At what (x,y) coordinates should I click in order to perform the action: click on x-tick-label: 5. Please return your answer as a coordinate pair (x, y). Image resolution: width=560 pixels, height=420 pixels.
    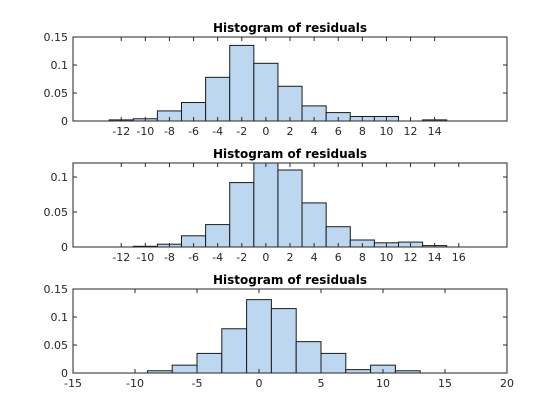
    Looking at the image, I should click on (321, 383).